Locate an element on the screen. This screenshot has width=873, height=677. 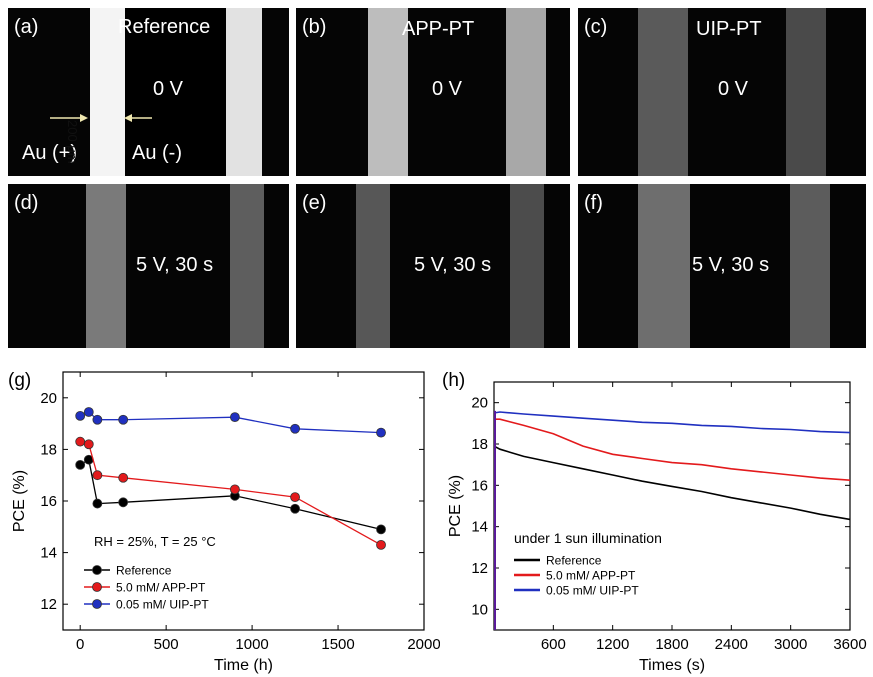
panel-tag-a: (a) is located at coordinates (26, 27).